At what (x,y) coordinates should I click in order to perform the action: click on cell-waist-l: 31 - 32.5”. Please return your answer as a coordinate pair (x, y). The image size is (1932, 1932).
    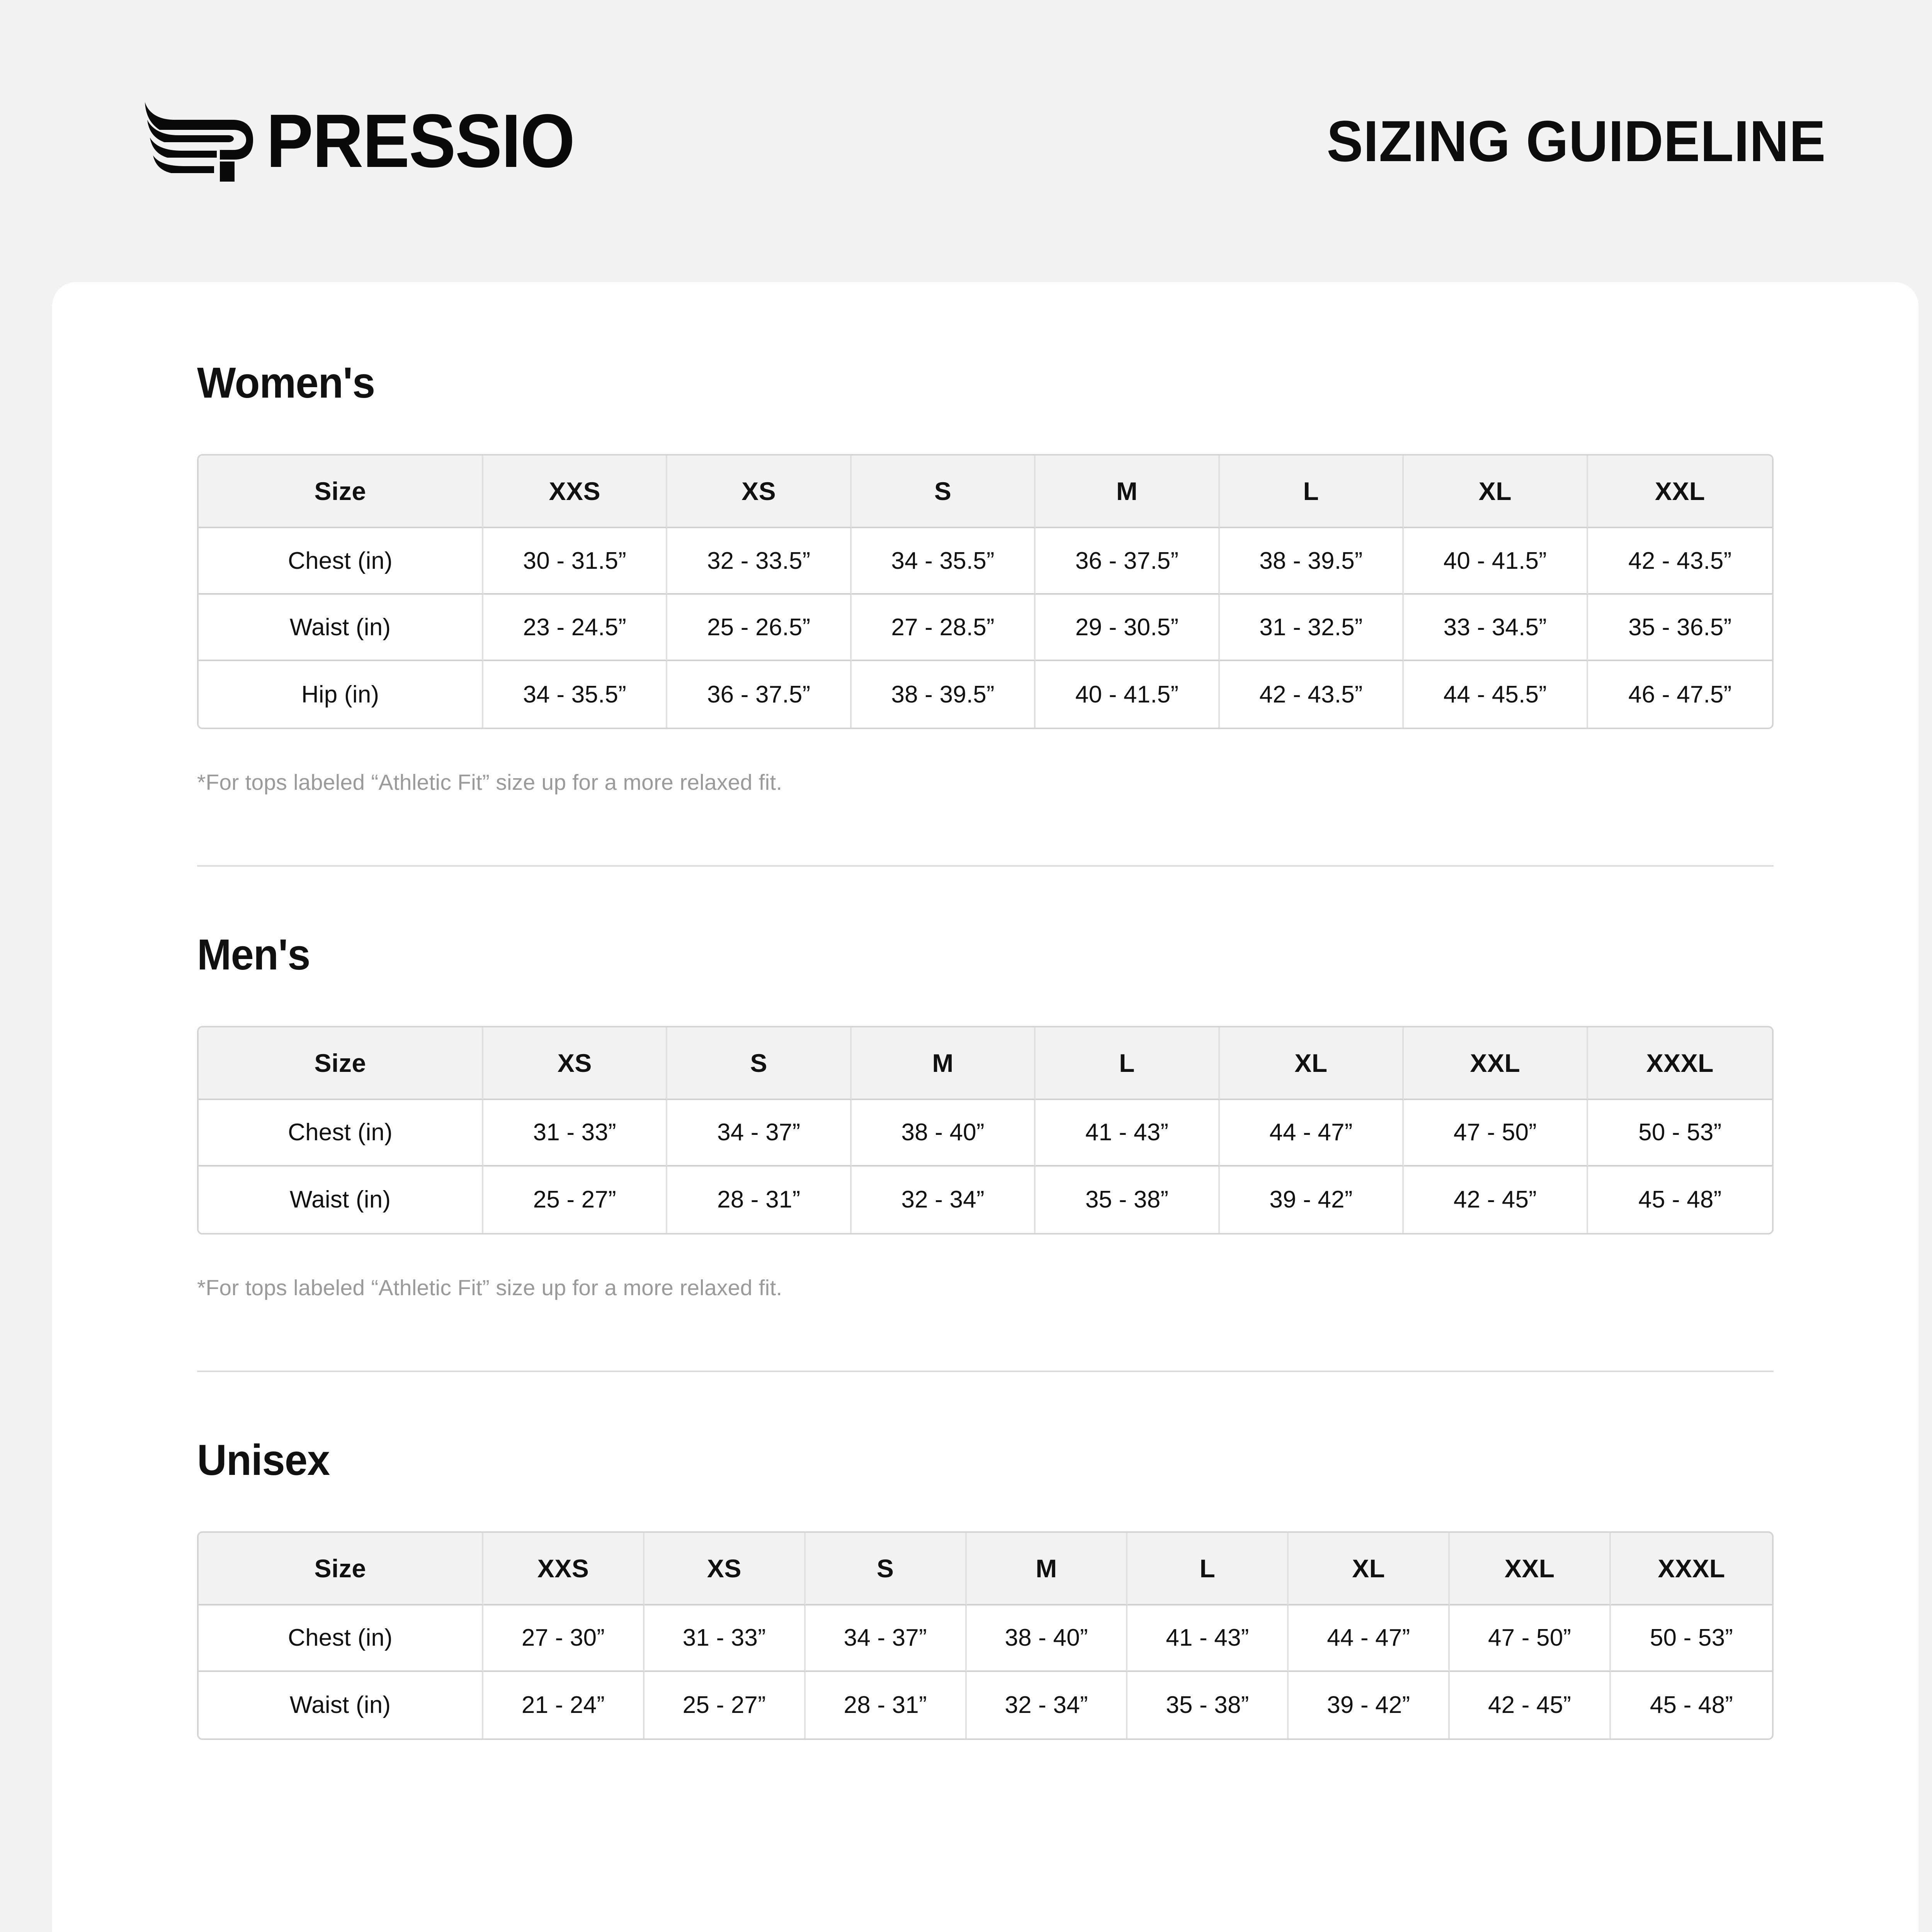
    Looking at the image, I should click on (1312, 628).